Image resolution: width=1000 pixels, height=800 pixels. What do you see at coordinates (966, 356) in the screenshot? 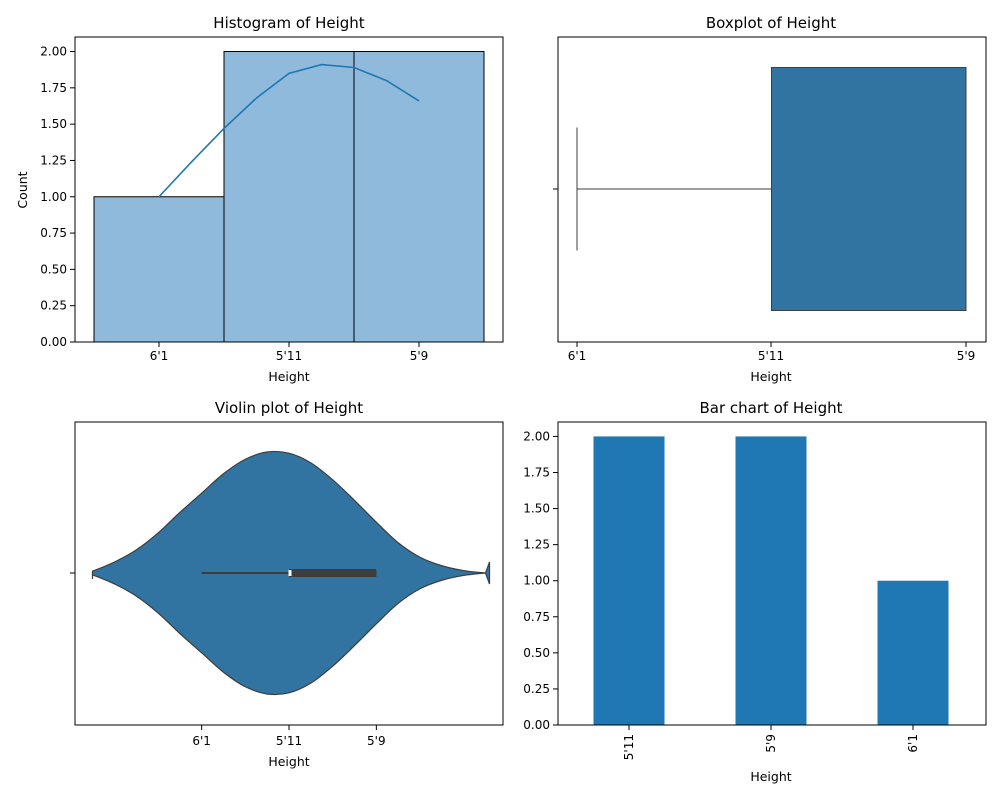
I see `boxplot-x-tick-label: 5'9` at bounding box center [966, 356].